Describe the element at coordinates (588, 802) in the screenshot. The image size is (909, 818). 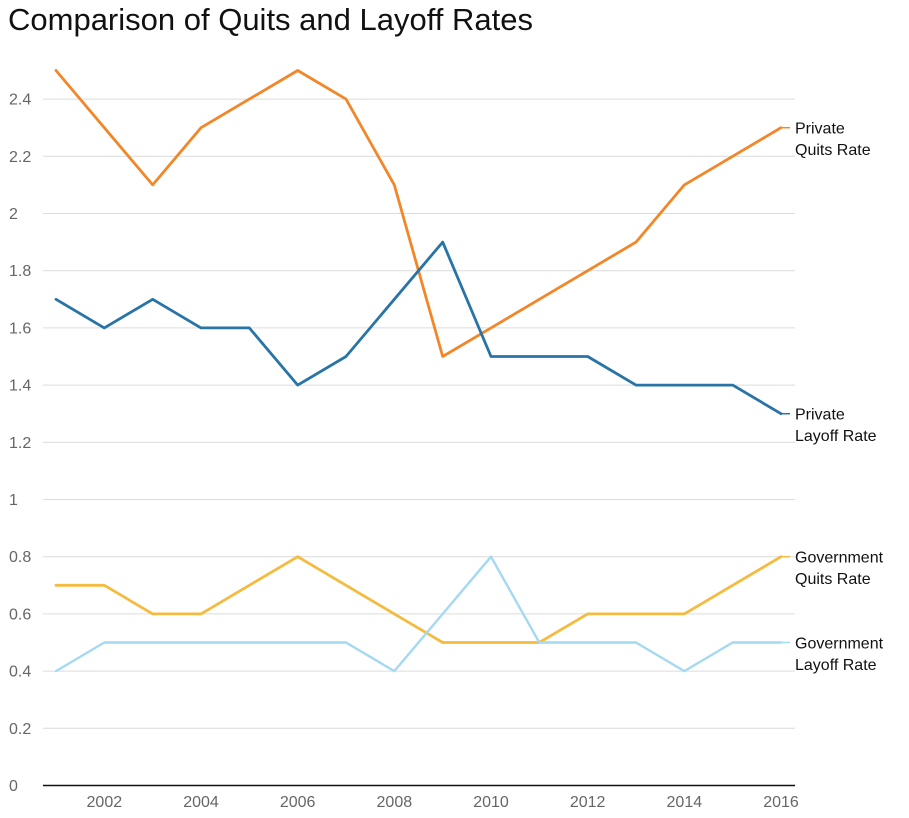
I see `x-tick-label: 2012` at that location.